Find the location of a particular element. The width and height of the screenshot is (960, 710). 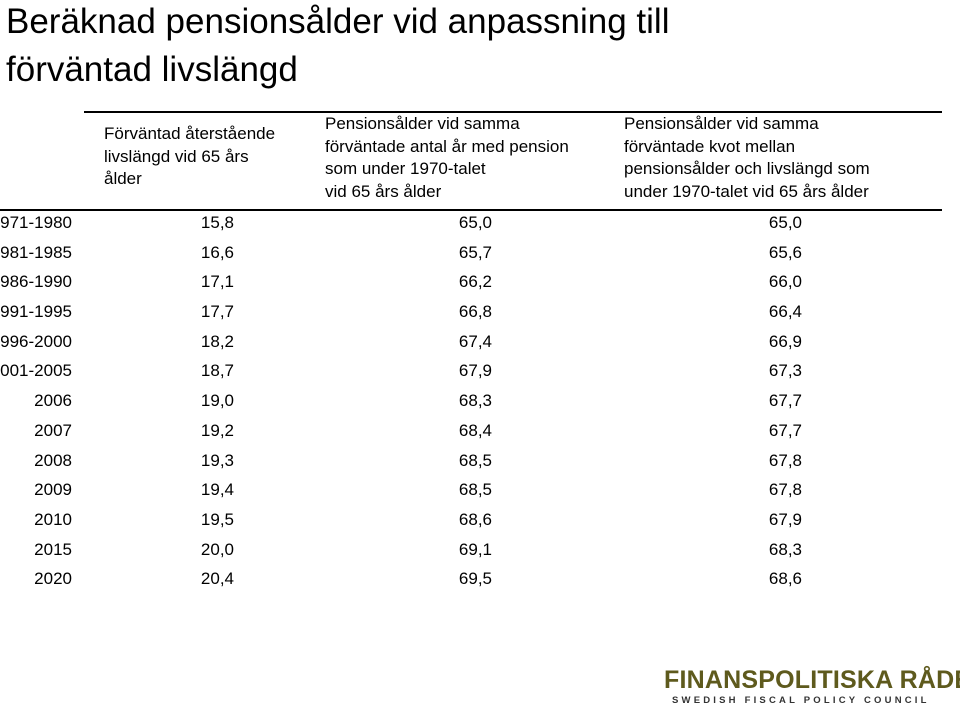

cell-same-years: 67,9 is located at coordinates (475, 371).